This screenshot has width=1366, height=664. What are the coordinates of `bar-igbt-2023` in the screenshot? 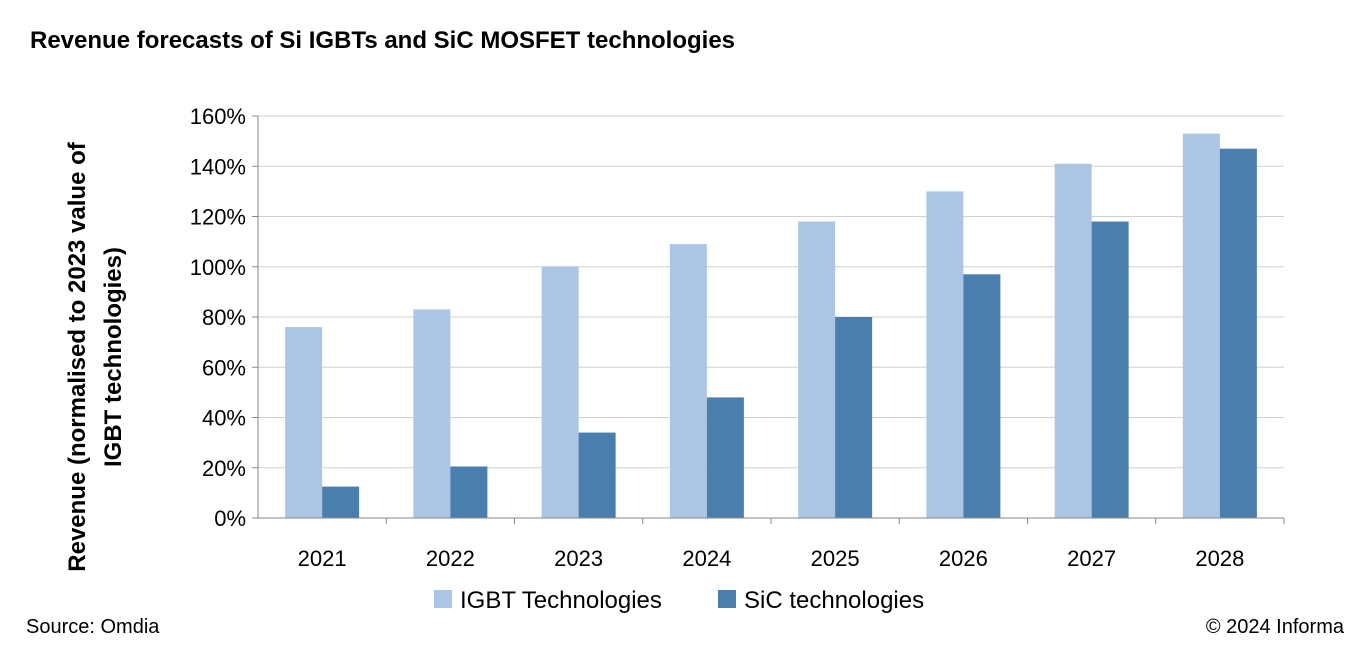 It's located at (560, 392).